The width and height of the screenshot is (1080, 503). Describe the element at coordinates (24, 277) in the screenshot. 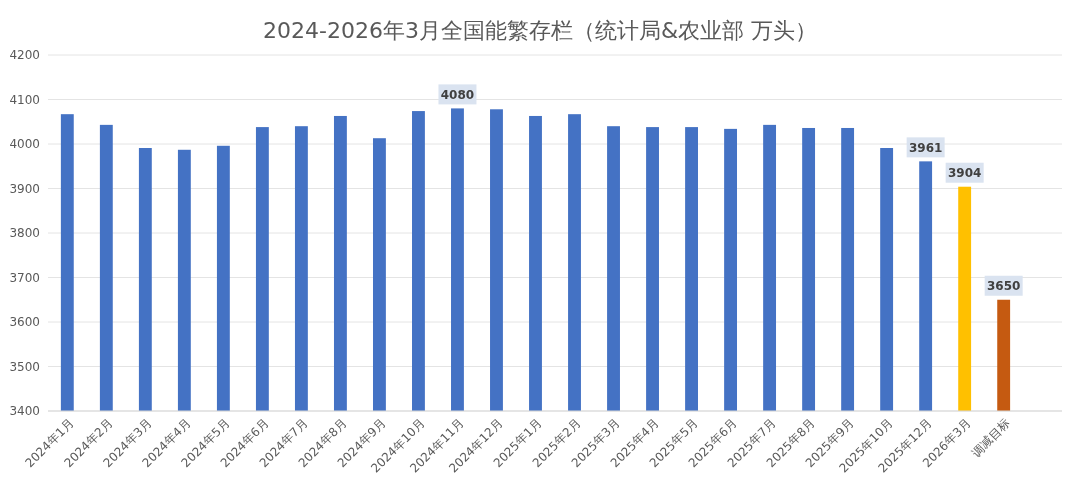

I see `y-tick-label: 3700` at that location.